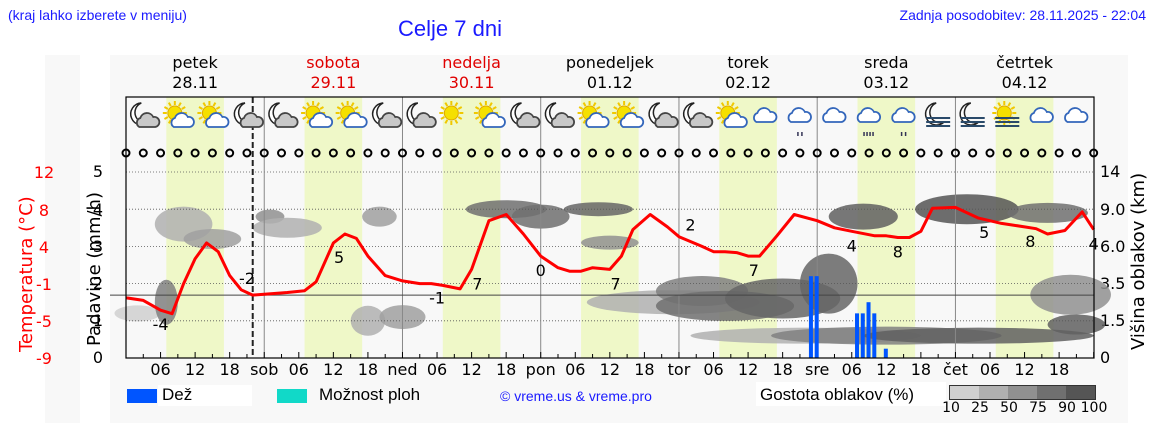  What do you see at coordinates (1022, 392) in the screenshot?
I see `cloud-density-colorbar` at bounding box center [1022, 392].